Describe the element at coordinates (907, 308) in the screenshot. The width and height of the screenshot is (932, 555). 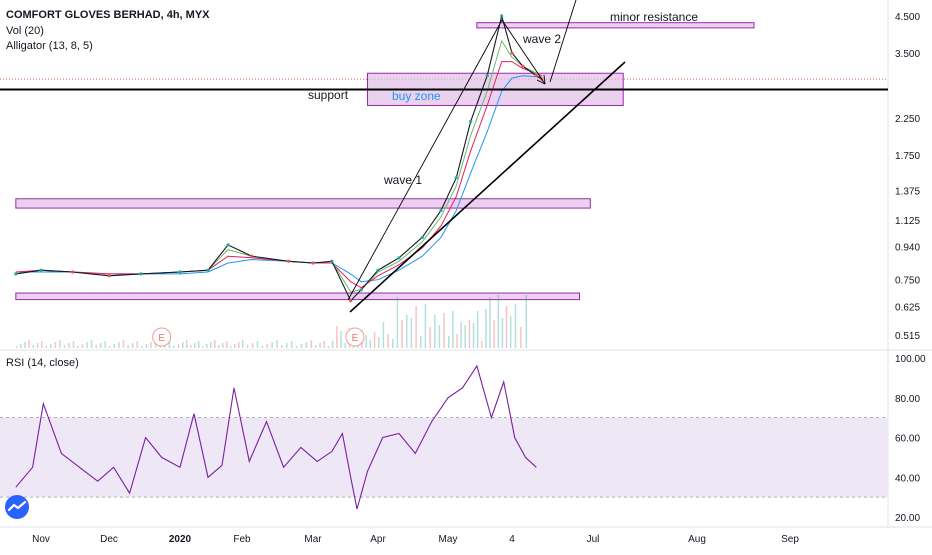
I see `price-tick-label-10: 0.625` at that location.